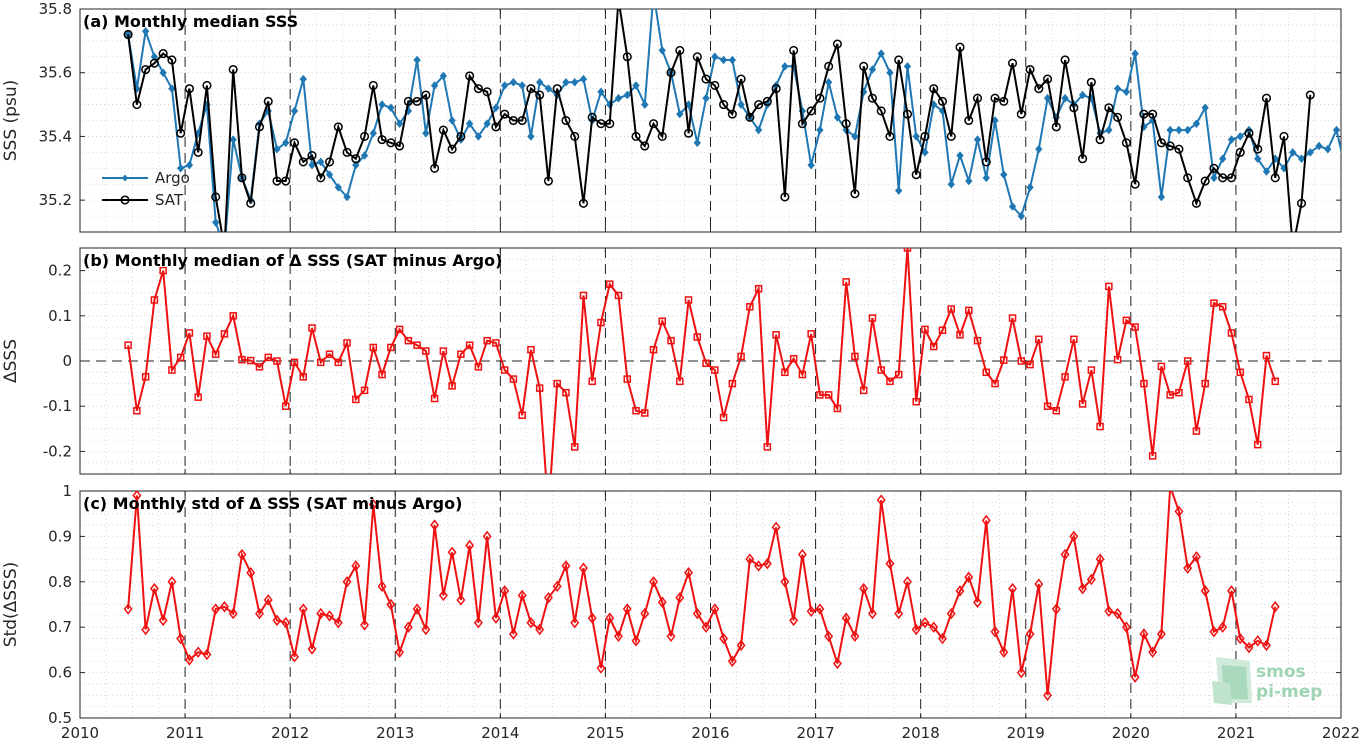  What do you see at coordinates (55, 73) in the screenshot?
I see `y-tick-label: 35.6` at bounding box center [55, 73].